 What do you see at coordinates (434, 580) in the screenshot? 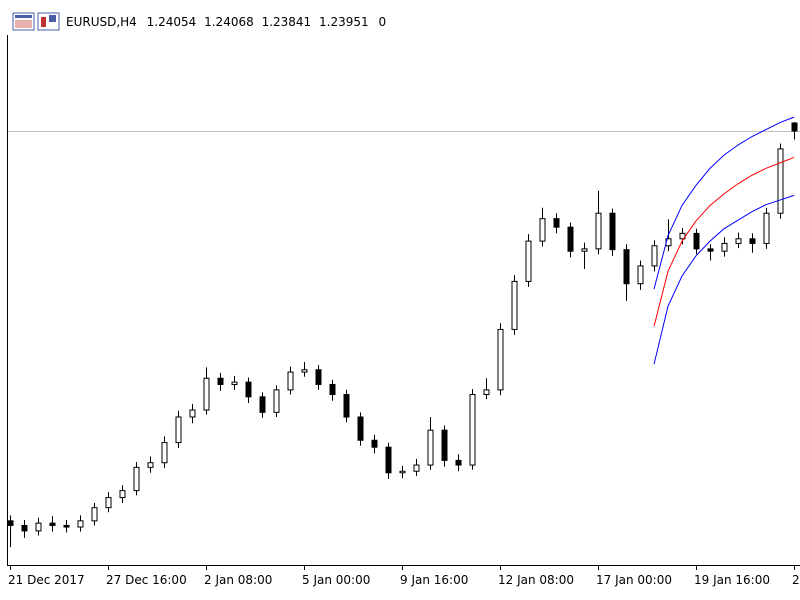
I see `x-tick-label: 9 Jan 16:00` at bounding box center [434, 580].